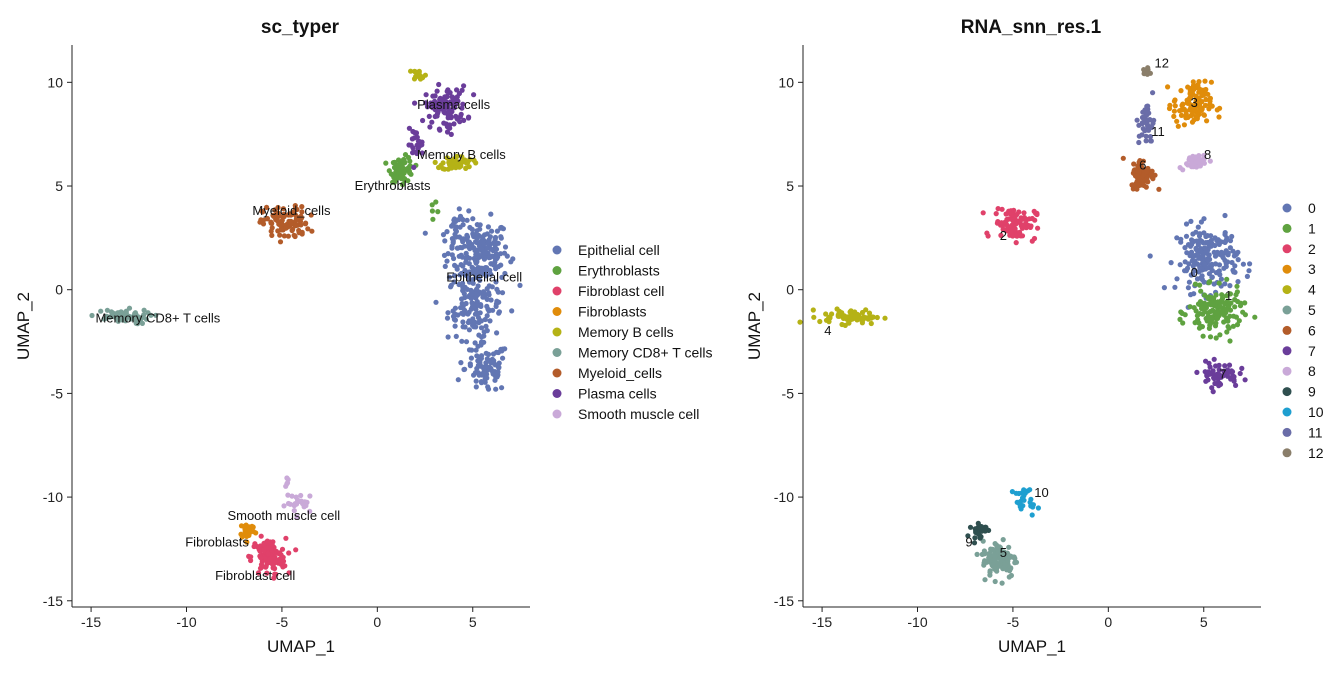 Image resolution: width=1344 pixels, height=677 pixels. What do you see at coordinates (393, 185) in the screenshot?
I see `cluster-label: Erythroblasts` at bounding box center [393, 185].